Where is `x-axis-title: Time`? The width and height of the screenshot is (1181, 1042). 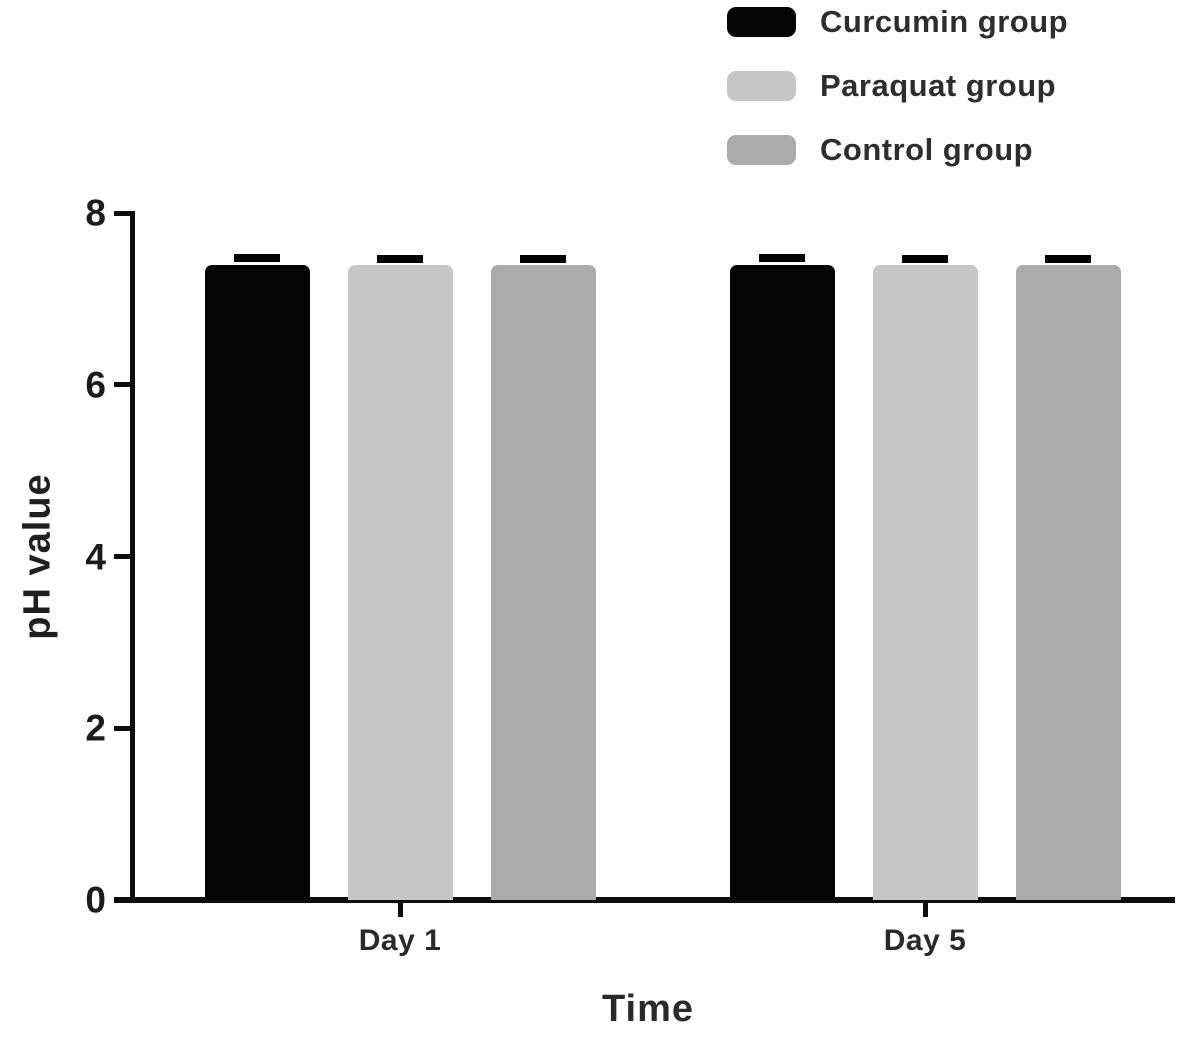
x-axis-title: Time is located at coordinates (647, 1009).